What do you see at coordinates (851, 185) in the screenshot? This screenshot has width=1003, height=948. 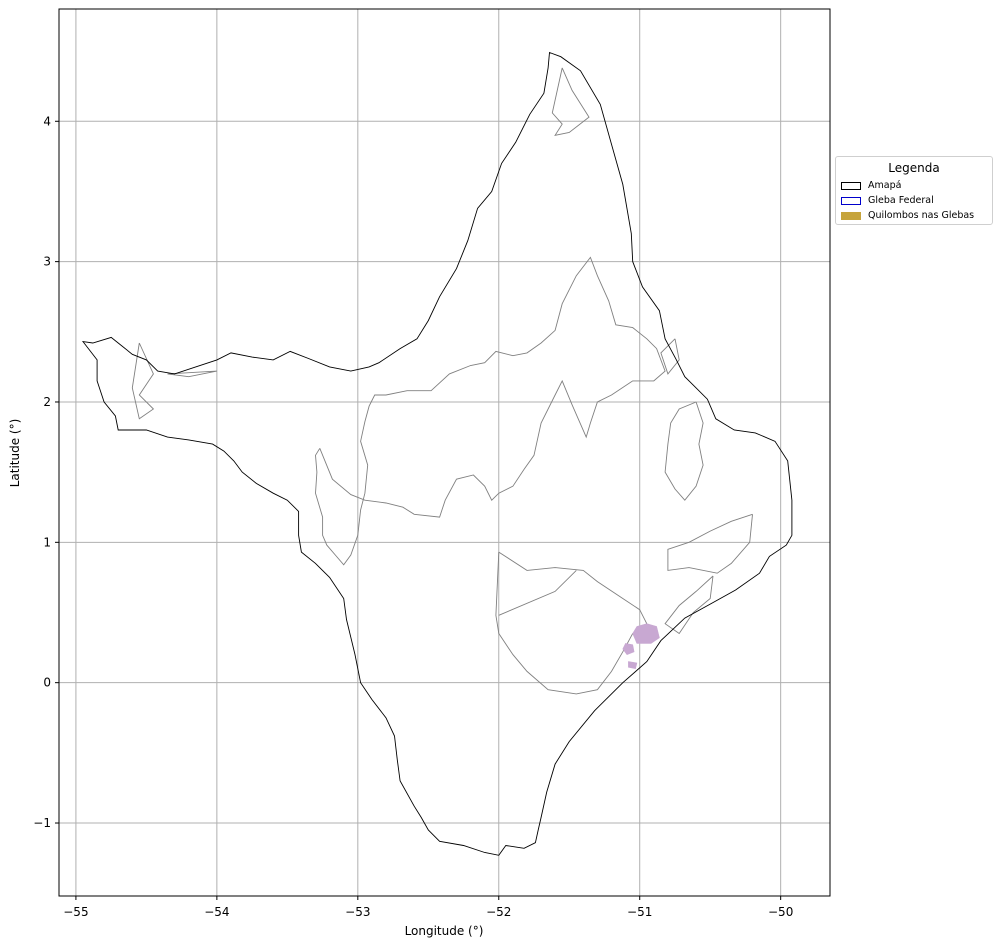 I see `legend-swatch-amapa` at bounding box center [851, 185].